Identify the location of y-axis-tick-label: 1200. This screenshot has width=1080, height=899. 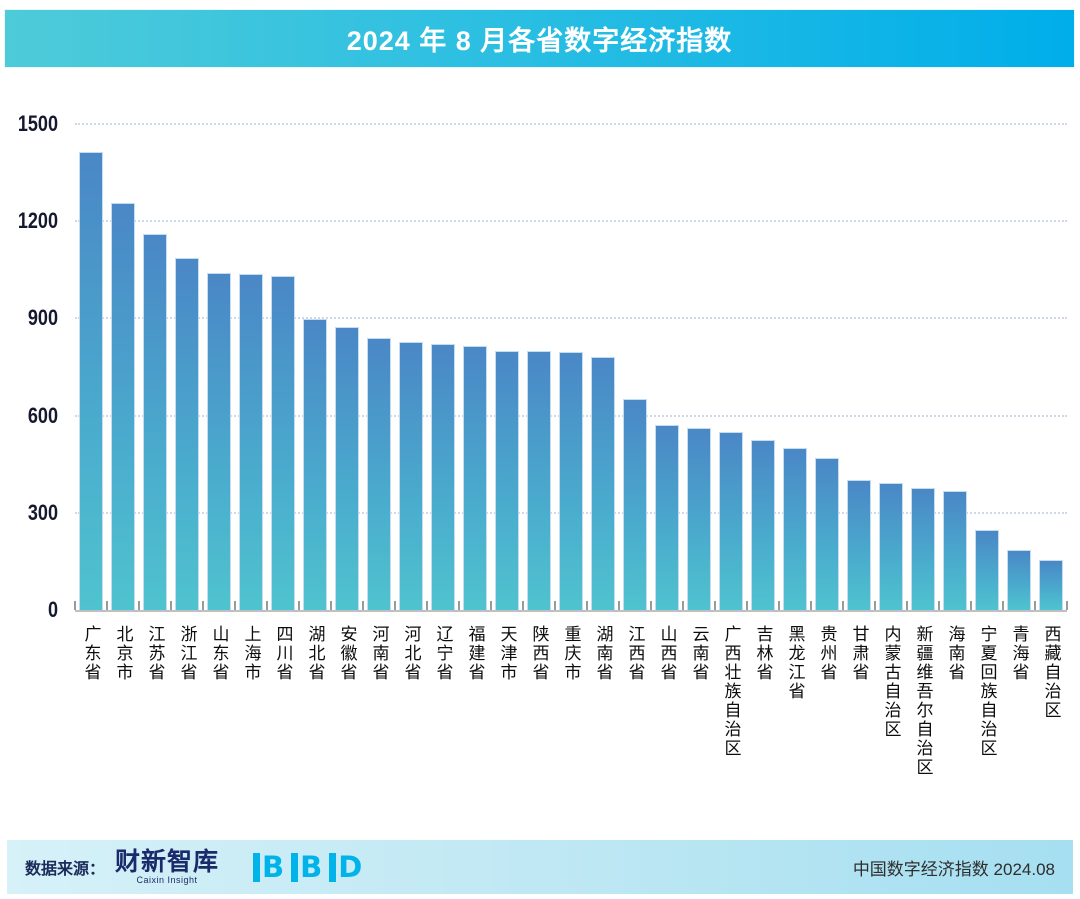
(37, 221).